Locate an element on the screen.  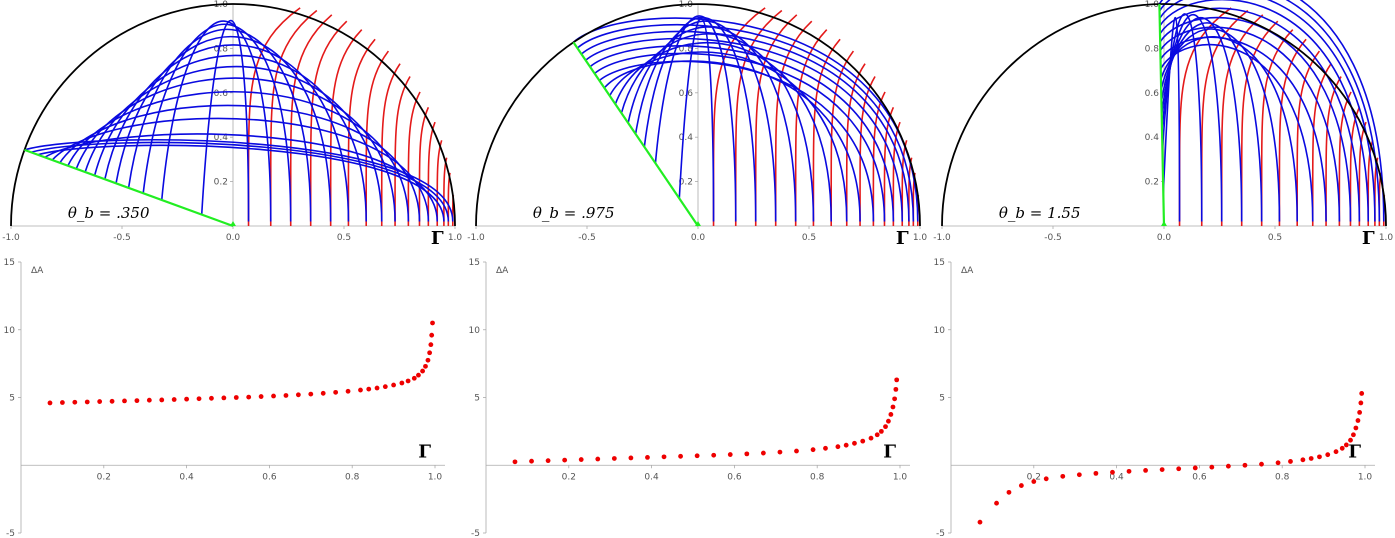
x-tick-label: 0.0 is located at coordinates (233, 238).